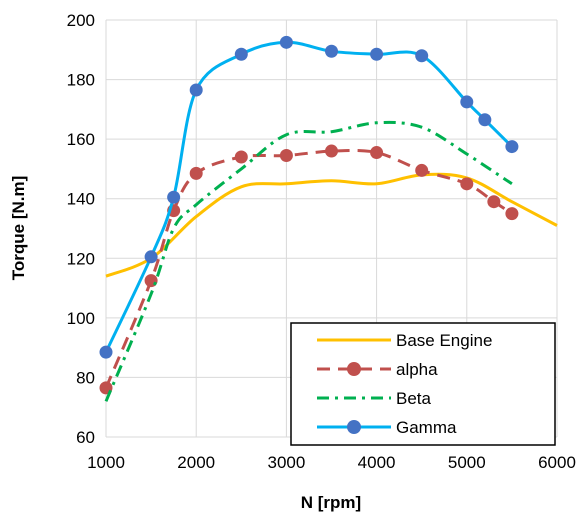  I want to click on legend-box, so click(423, 384).